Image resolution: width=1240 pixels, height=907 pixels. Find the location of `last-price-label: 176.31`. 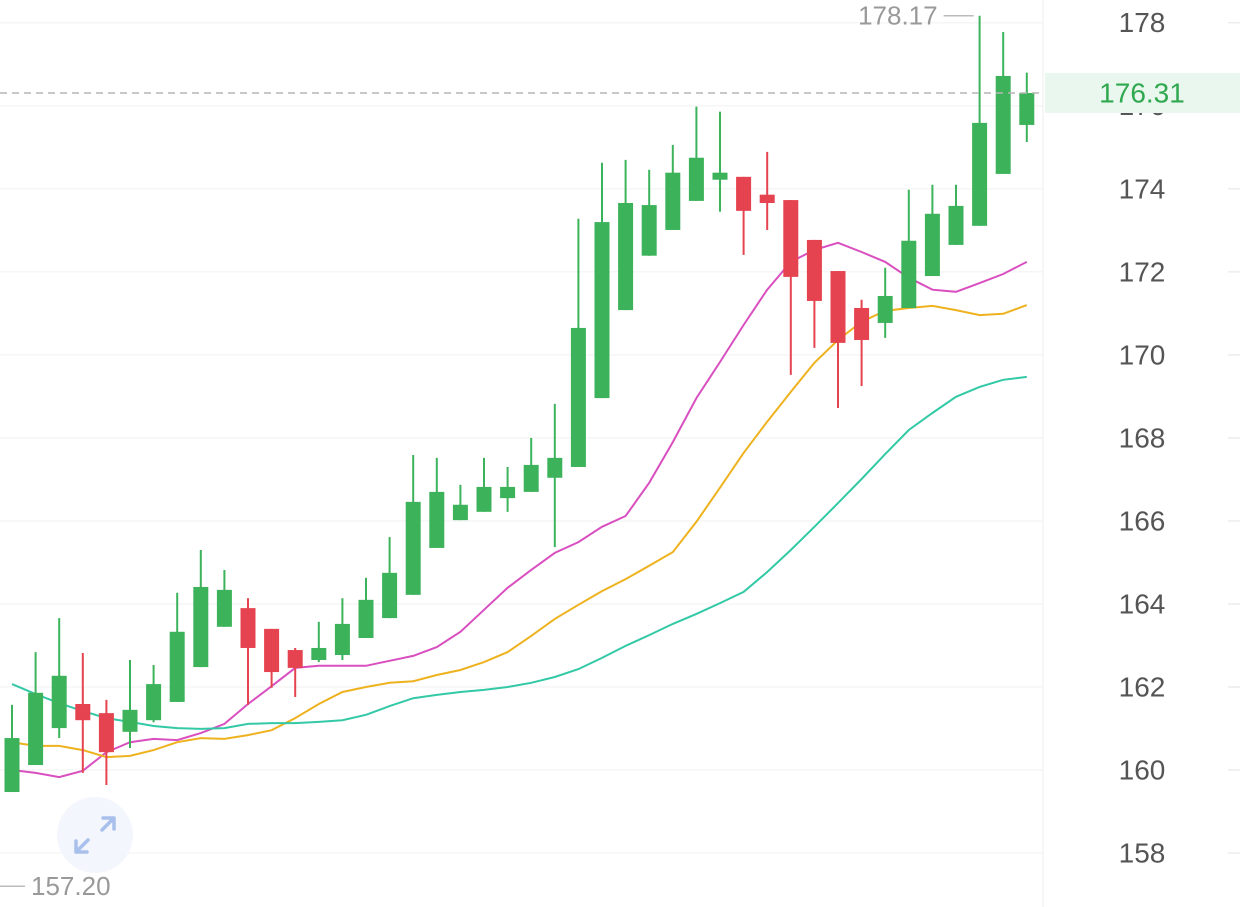

last-price-label: 176.31 is located at coordinates (1142, 92).